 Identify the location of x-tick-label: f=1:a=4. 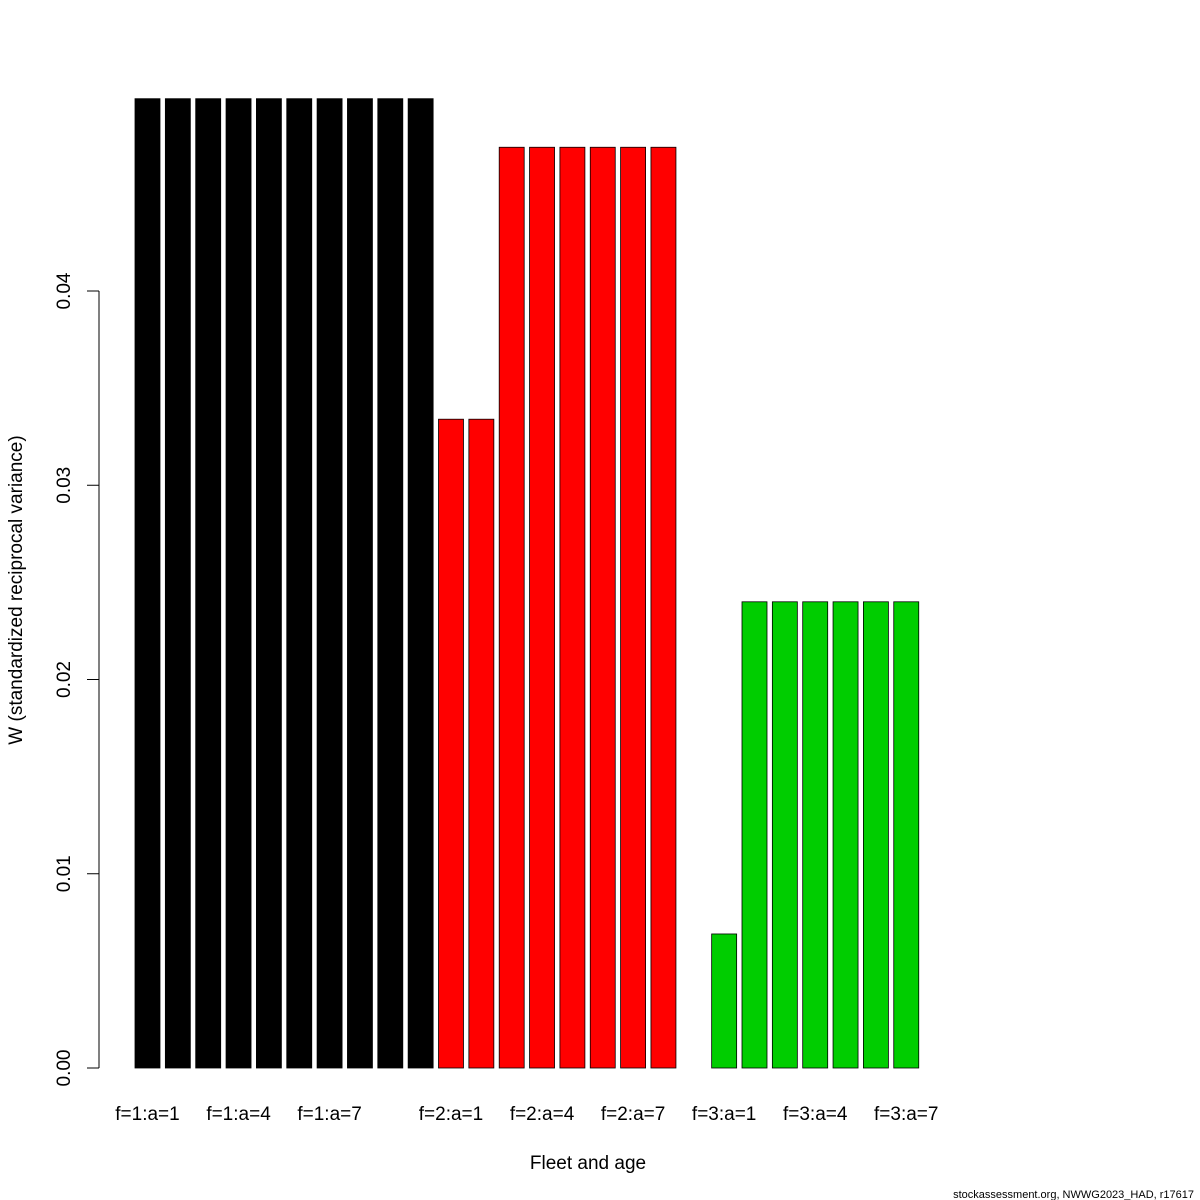
(238, 1114).